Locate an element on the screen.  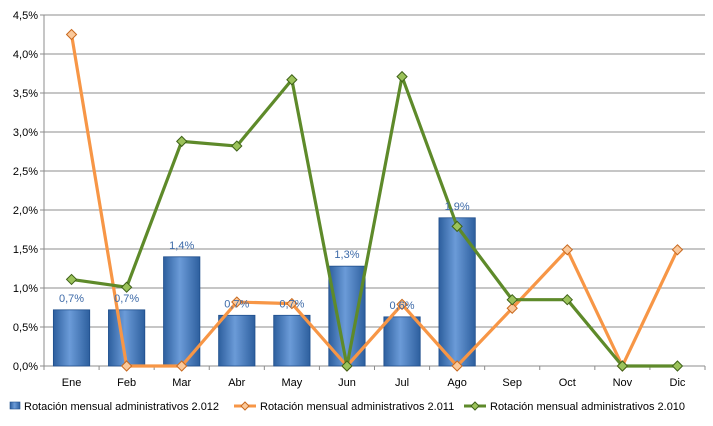
x-tick-label: Abr is located at coordinates (236, 383).